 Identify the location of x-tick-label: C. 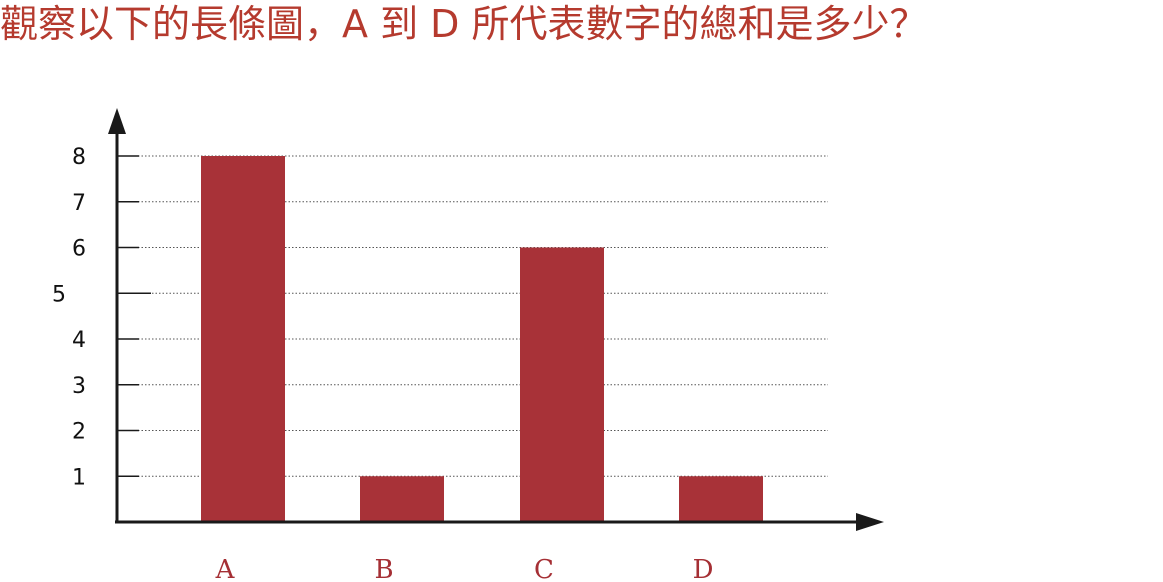
(544, 568).